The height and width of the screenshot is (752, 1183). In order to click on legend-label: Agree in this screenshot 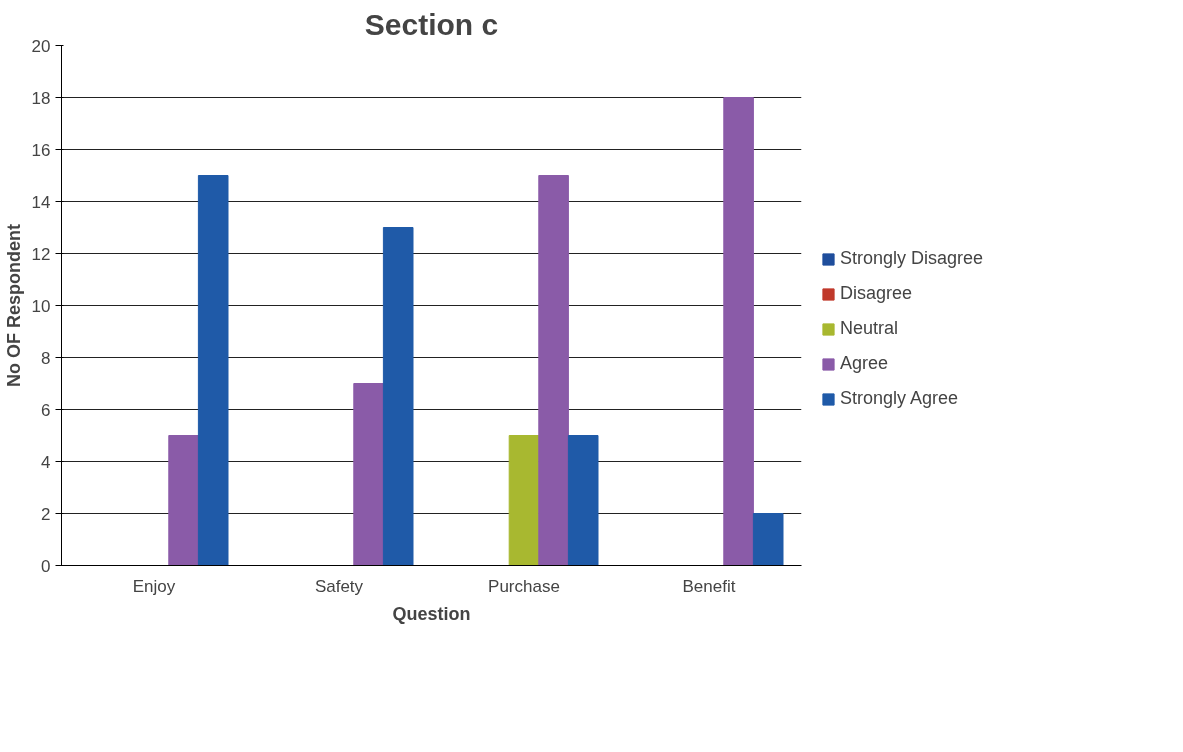, I will do `click(864, 363)`.